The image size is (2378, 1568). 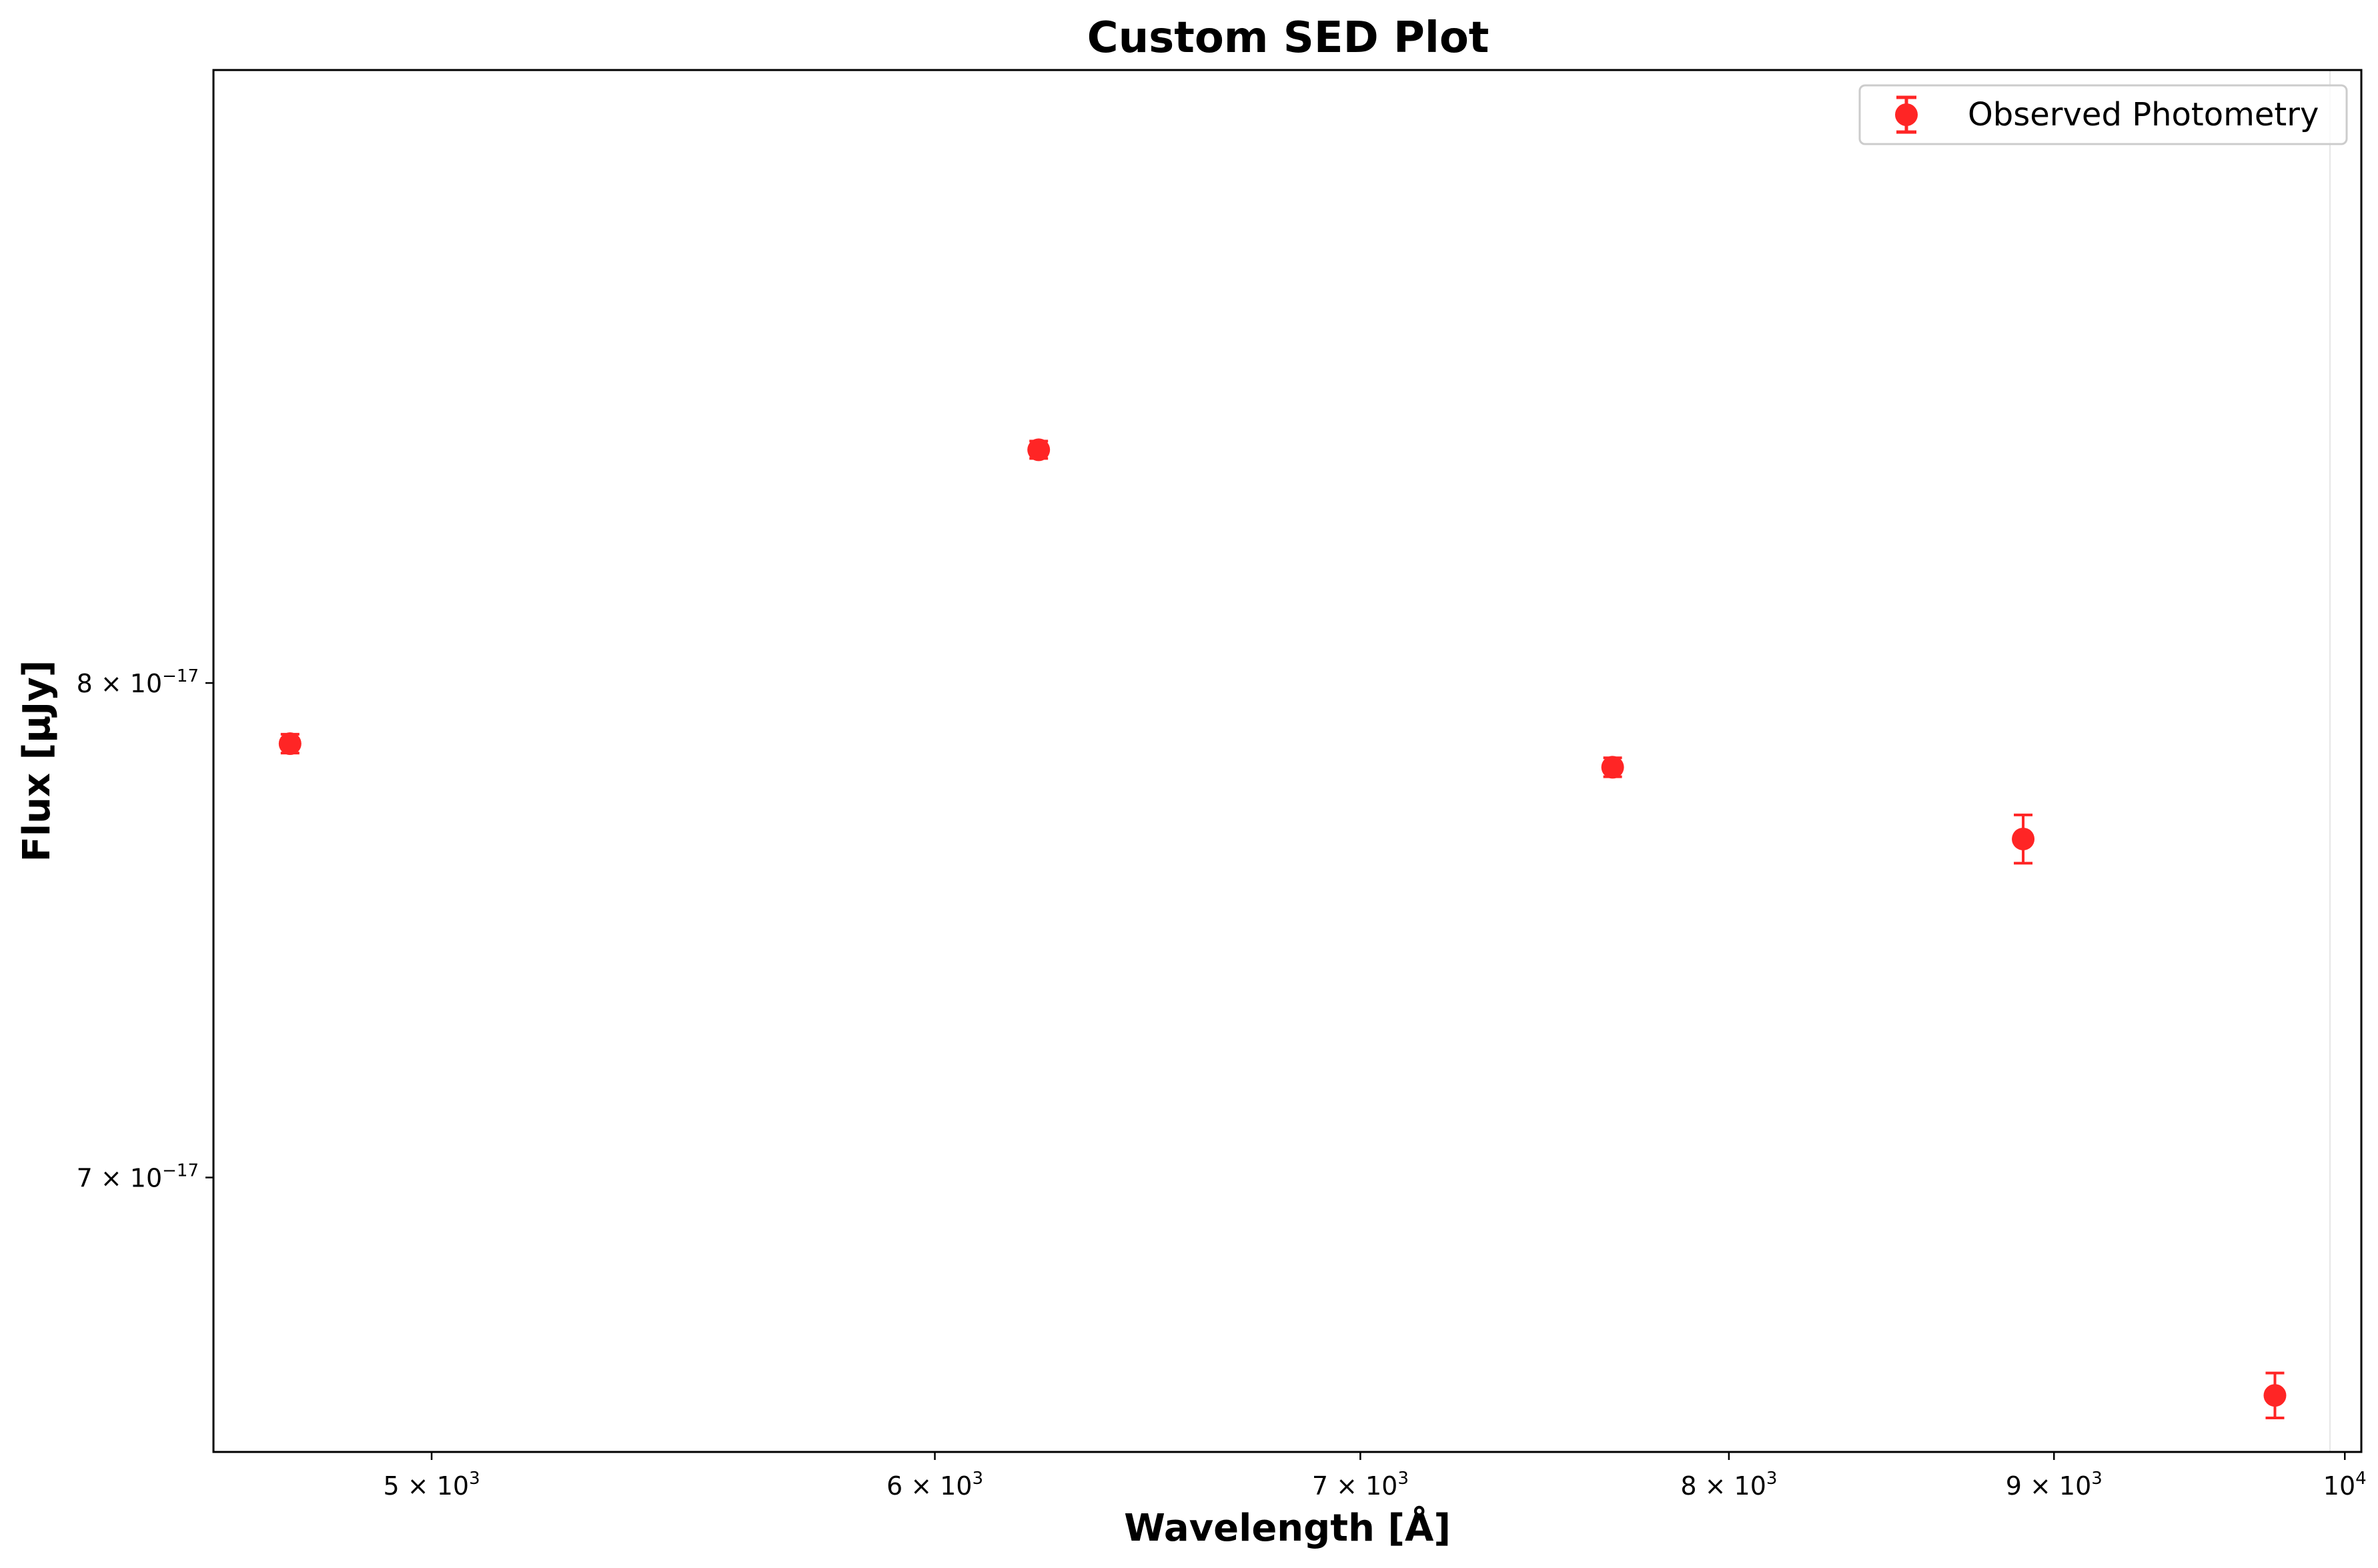 I want to click on x-ticks: 5 × 103 6 × 103 7 × 103 8 × 103 9 × 103 104, so click(x=1375, y=1476).